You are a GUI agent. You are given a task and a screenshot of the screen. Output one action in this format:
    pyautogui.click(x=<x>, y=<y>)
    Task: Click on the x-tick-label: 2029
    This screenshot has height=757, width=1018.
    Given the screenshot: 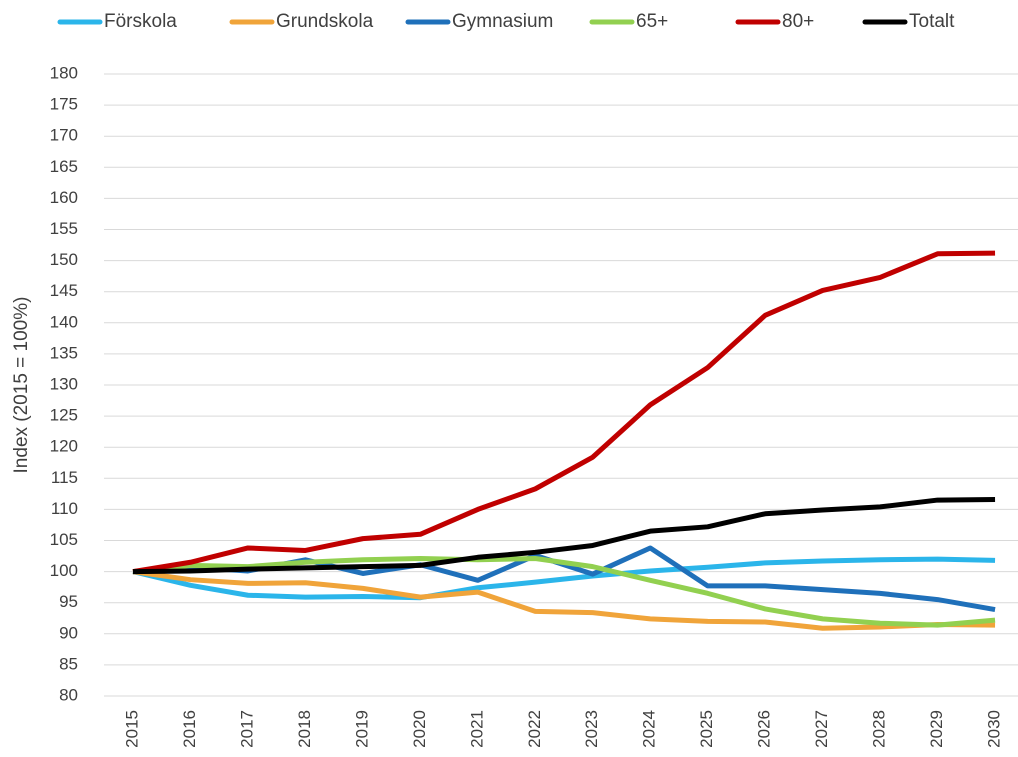 What is the action you would take?
    pyautogui.click(x=936, y=729)
    